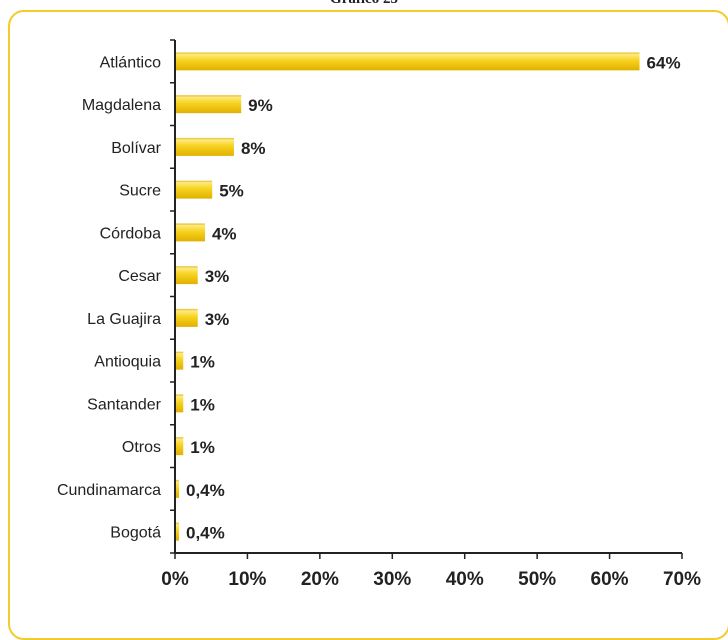 This screenshot has width=728, height=640. I want to click on category-label: Atlántico, so click(130, 62).